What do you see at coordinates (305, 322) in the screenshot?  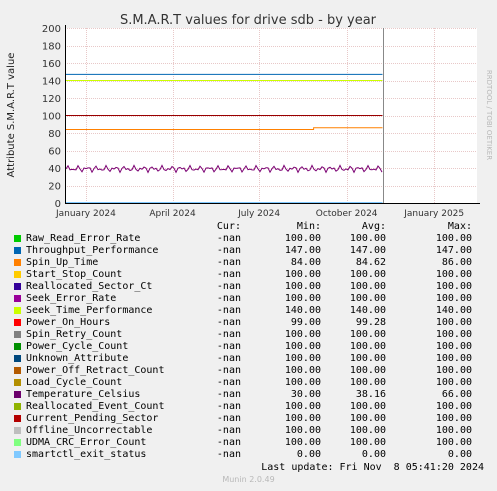 I see `legend-min: 99.00` at bounding box center [305, 322].